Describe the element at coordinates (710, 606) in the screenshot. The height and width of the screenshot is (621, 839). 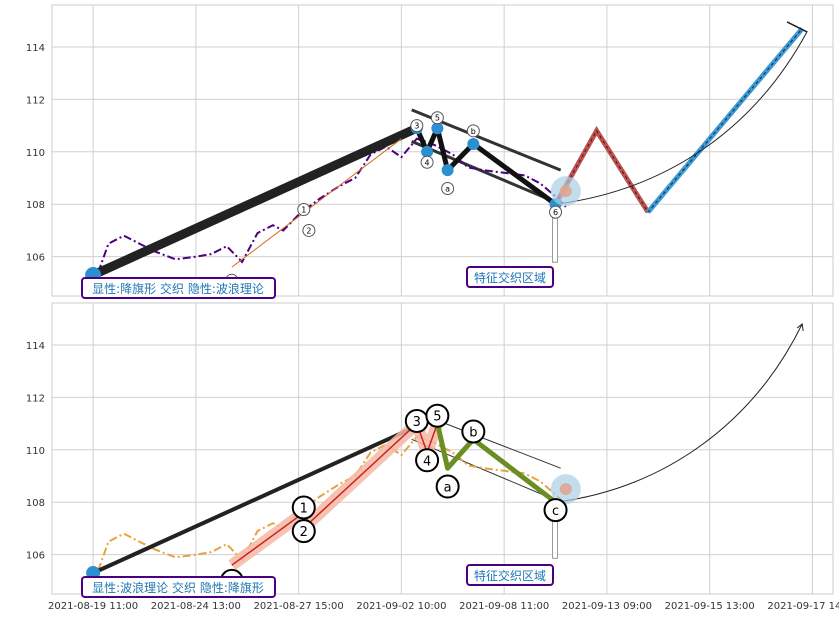
I see `x-tick-label: 2021-09-15 13:00` at that location.